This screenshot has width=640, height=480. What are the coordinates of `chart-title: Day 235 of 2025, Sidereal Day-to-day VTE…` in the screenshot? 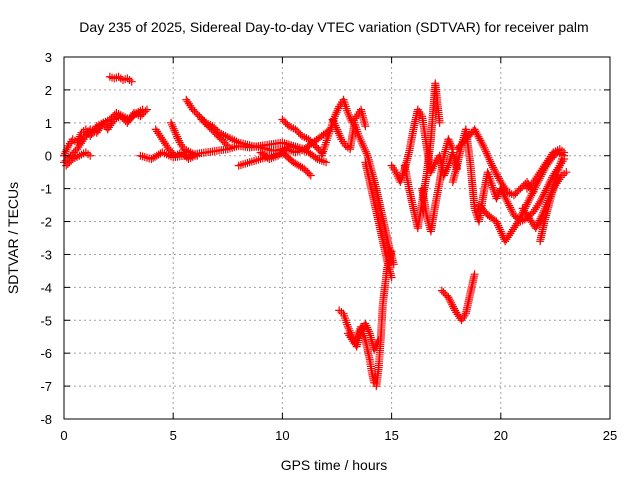 It's located at (333, 27).